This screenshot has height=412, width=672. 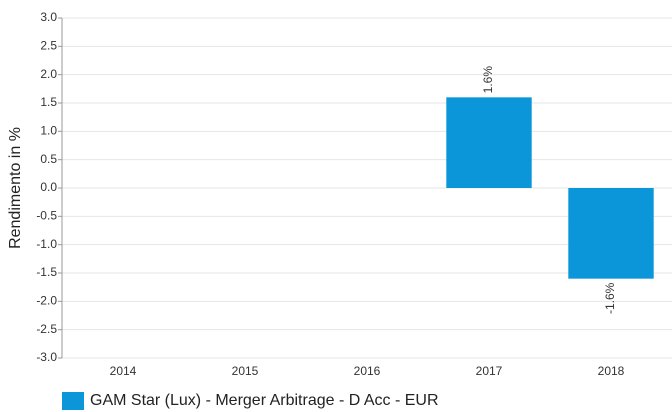 I want to click on y-tick-label: -1.0, so click(x=46, y=244).